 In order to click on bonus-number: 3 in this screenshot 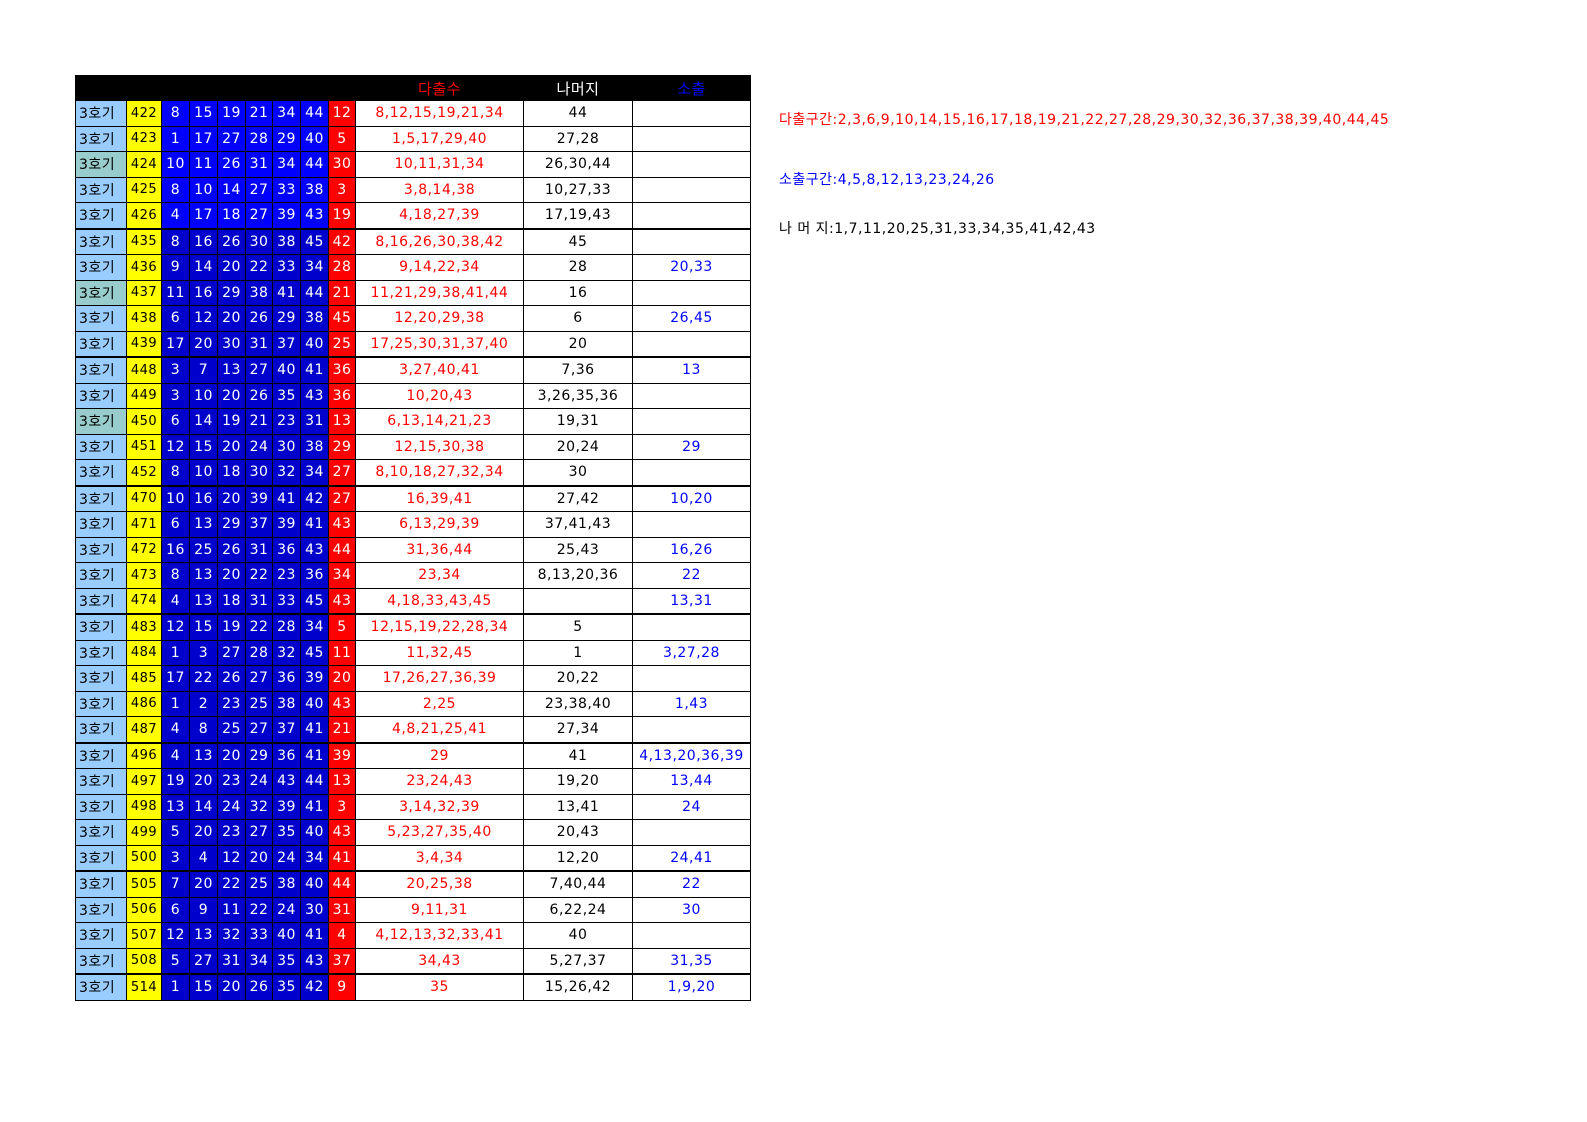, I will do `click(342, 189)`.